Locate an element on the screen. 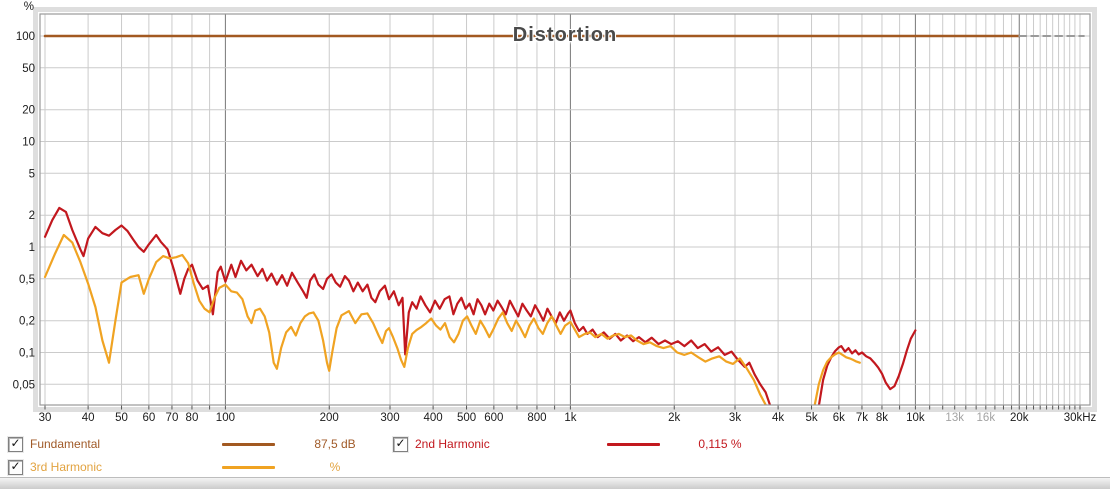 This screenshot has height=489, width=1110. svg-text: 8k is located at coordinates (882, 418).